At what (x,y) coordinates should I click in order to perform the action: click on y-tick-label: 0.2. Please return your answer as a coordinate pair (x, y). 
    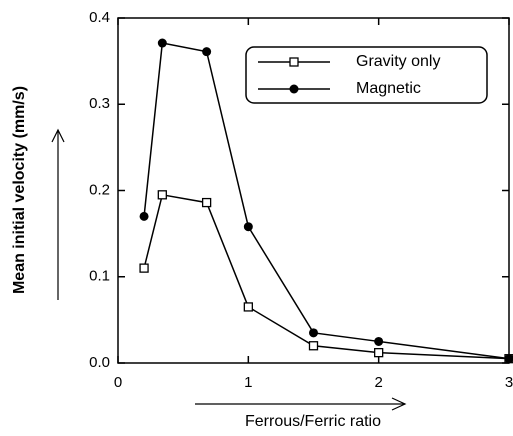
    Looking at the image, I should click on (99, 189).